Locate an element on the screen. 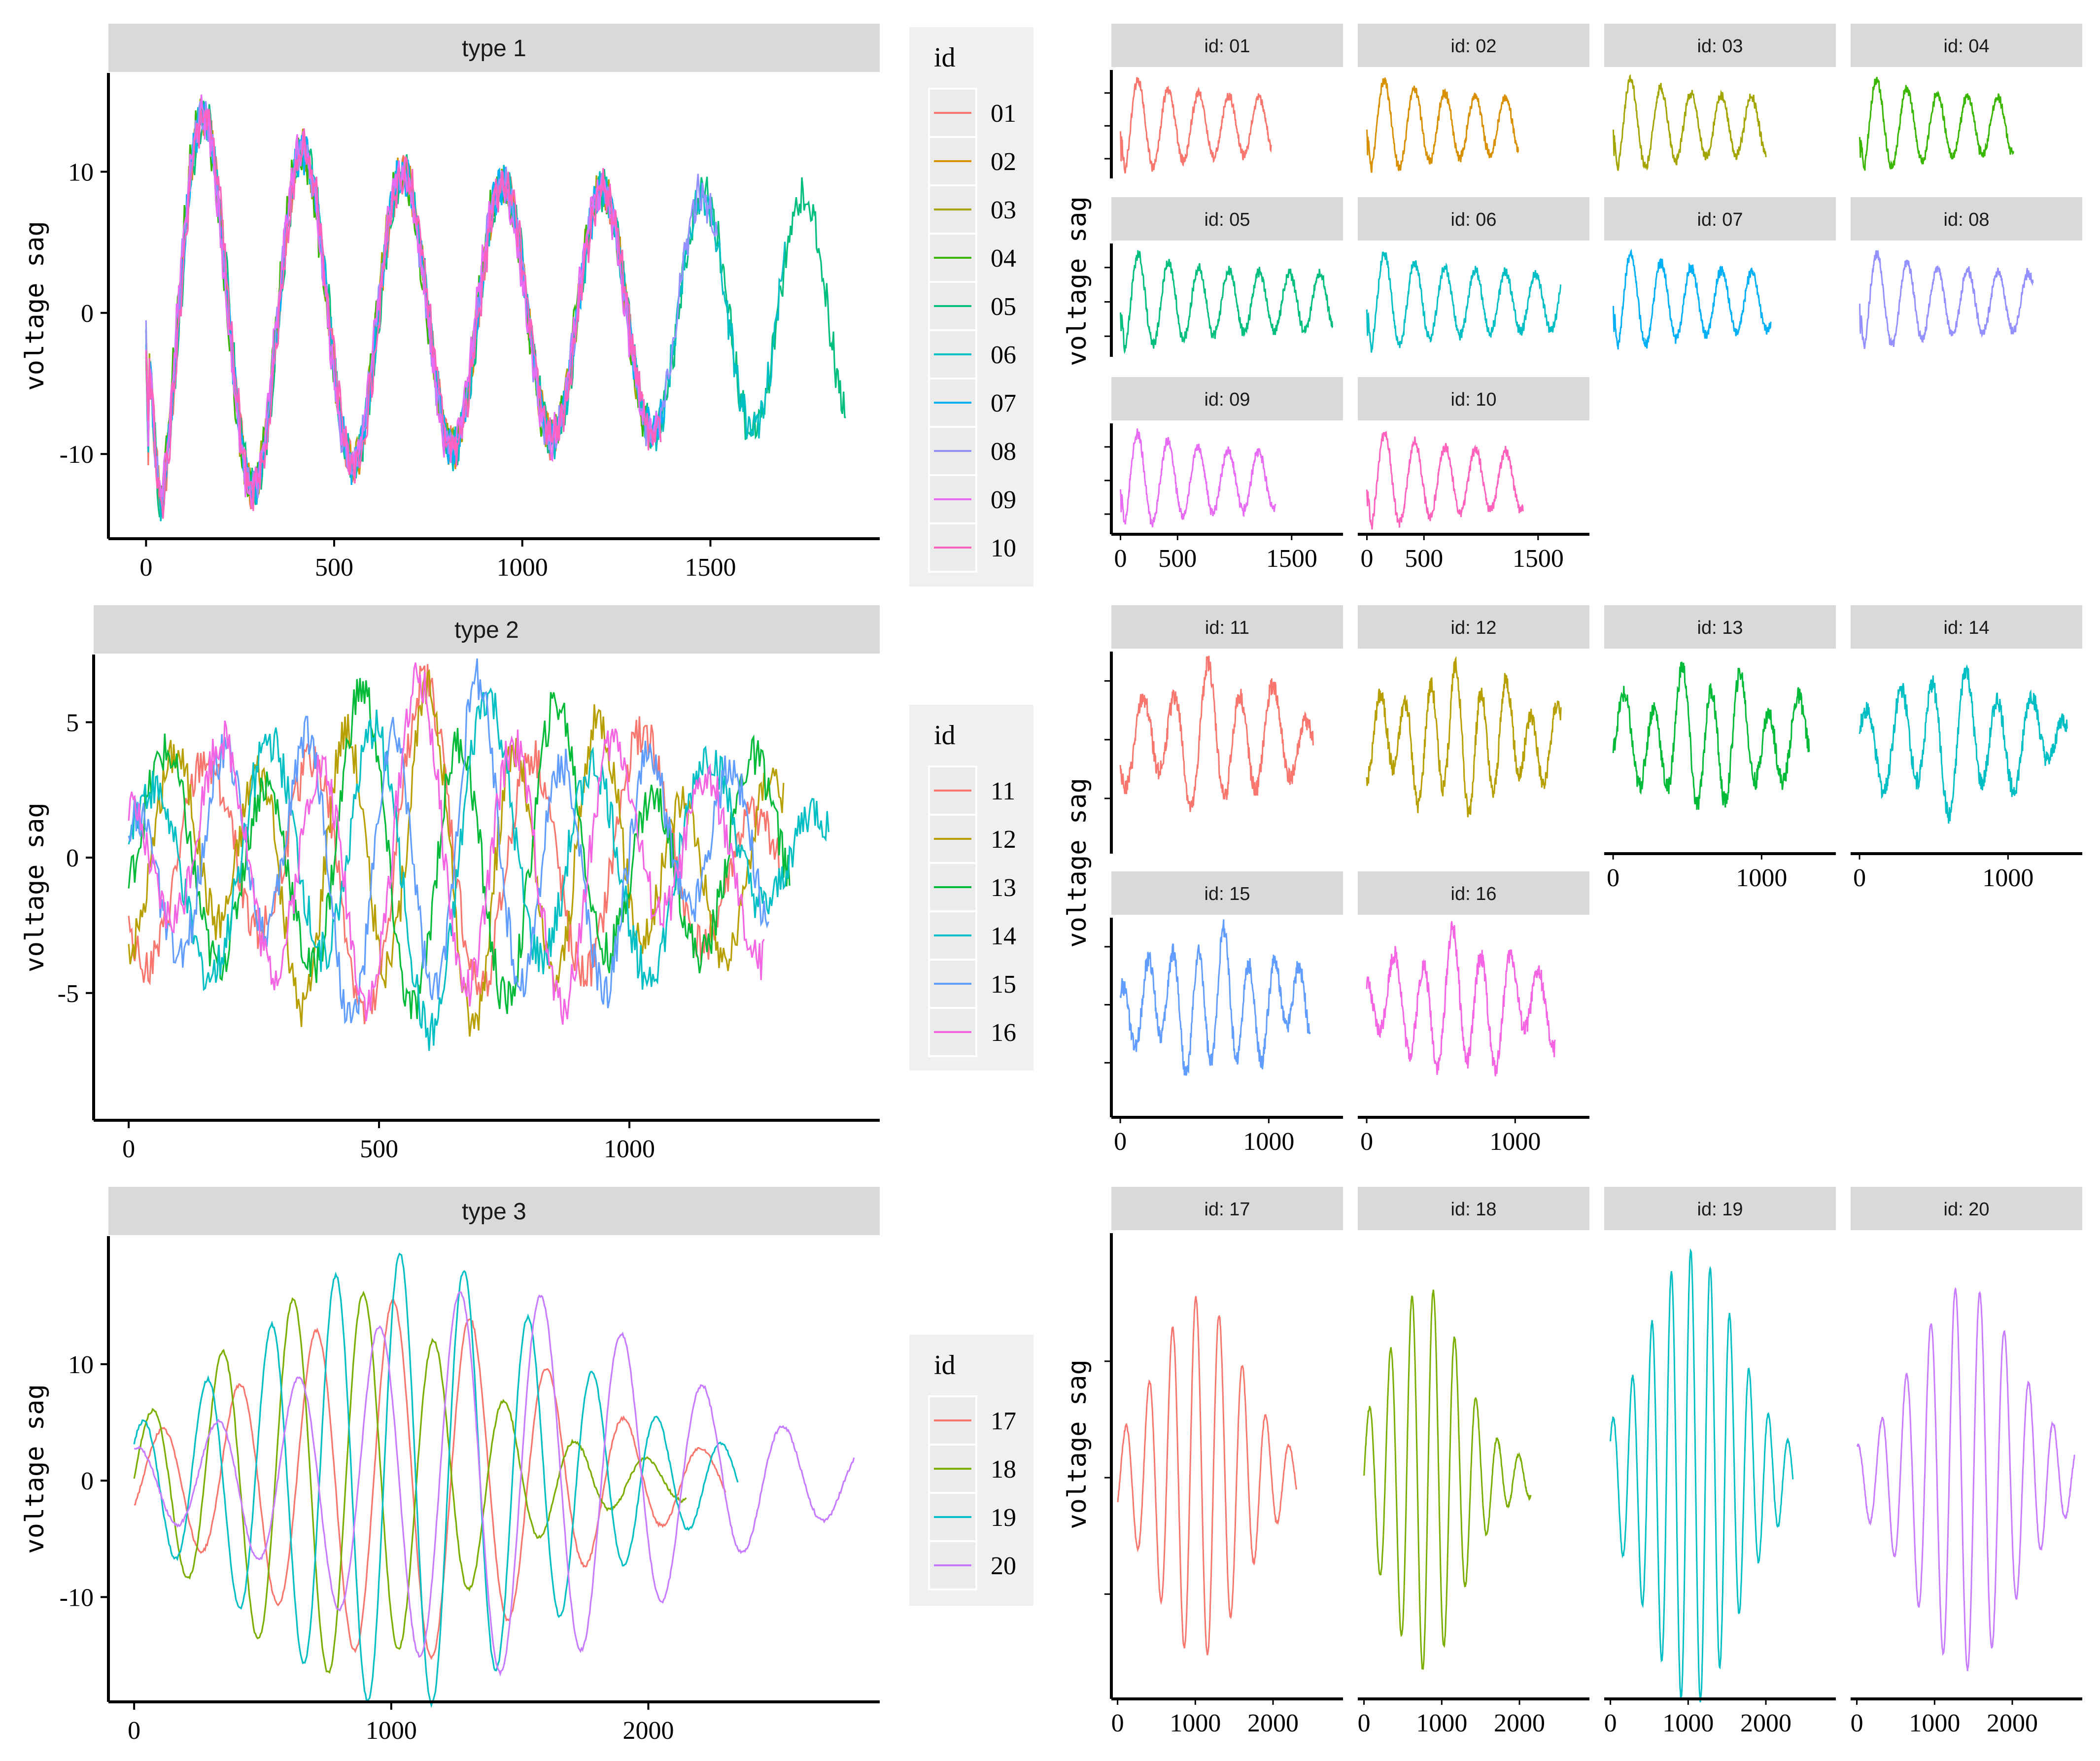  panel-title: type 1 is located at coordinates (494, 48).